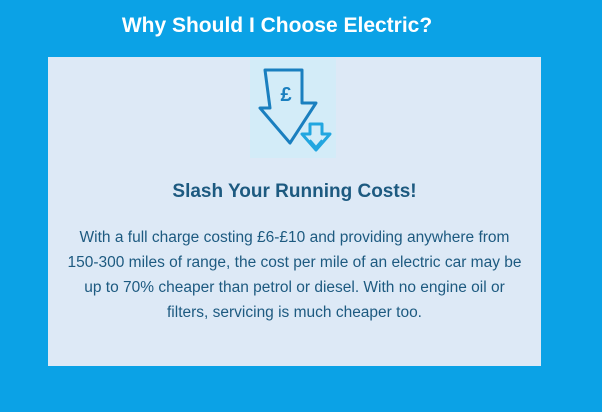  What do you see at coordinates (277, 25) in the screenshot?
I see `page-title: Why Should I Choose Electric?` at bounding box center [277, 25].